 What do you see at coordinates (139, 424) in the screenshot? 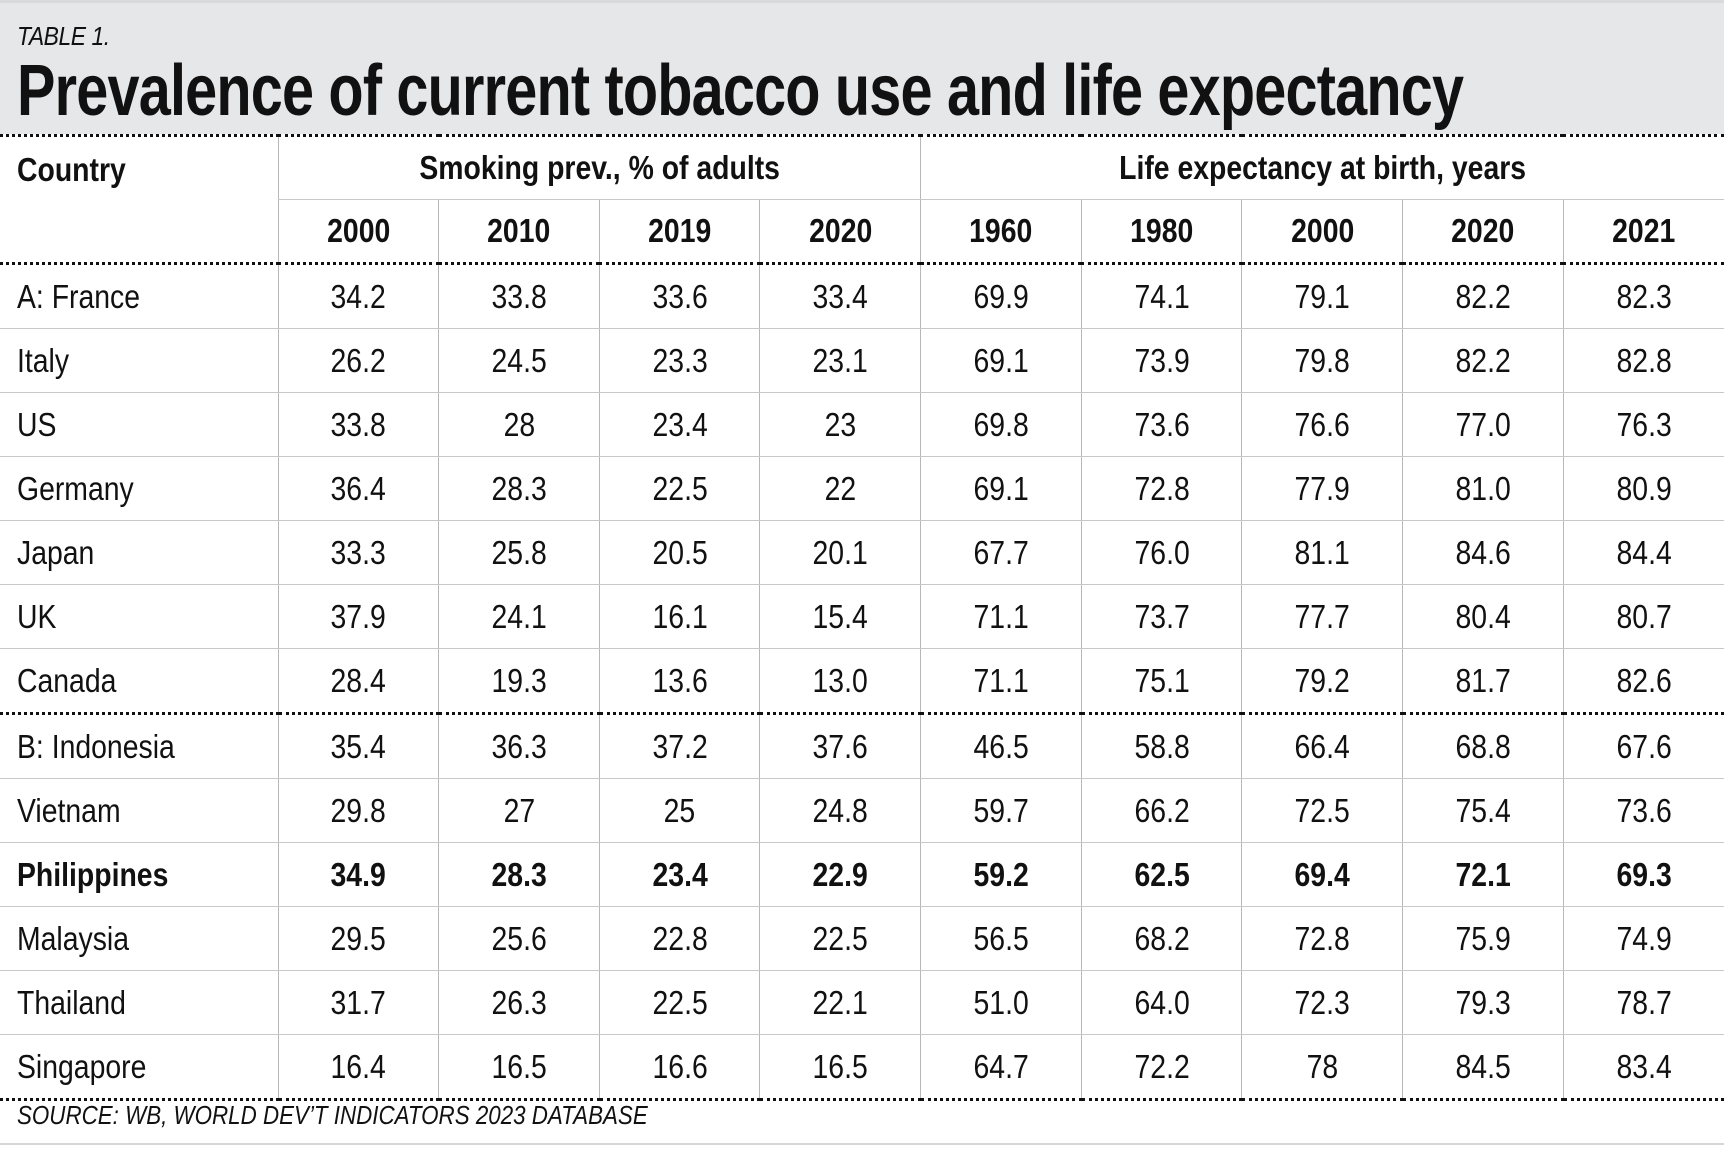
I see `country-cell: US` at bounding box center [139, 424].